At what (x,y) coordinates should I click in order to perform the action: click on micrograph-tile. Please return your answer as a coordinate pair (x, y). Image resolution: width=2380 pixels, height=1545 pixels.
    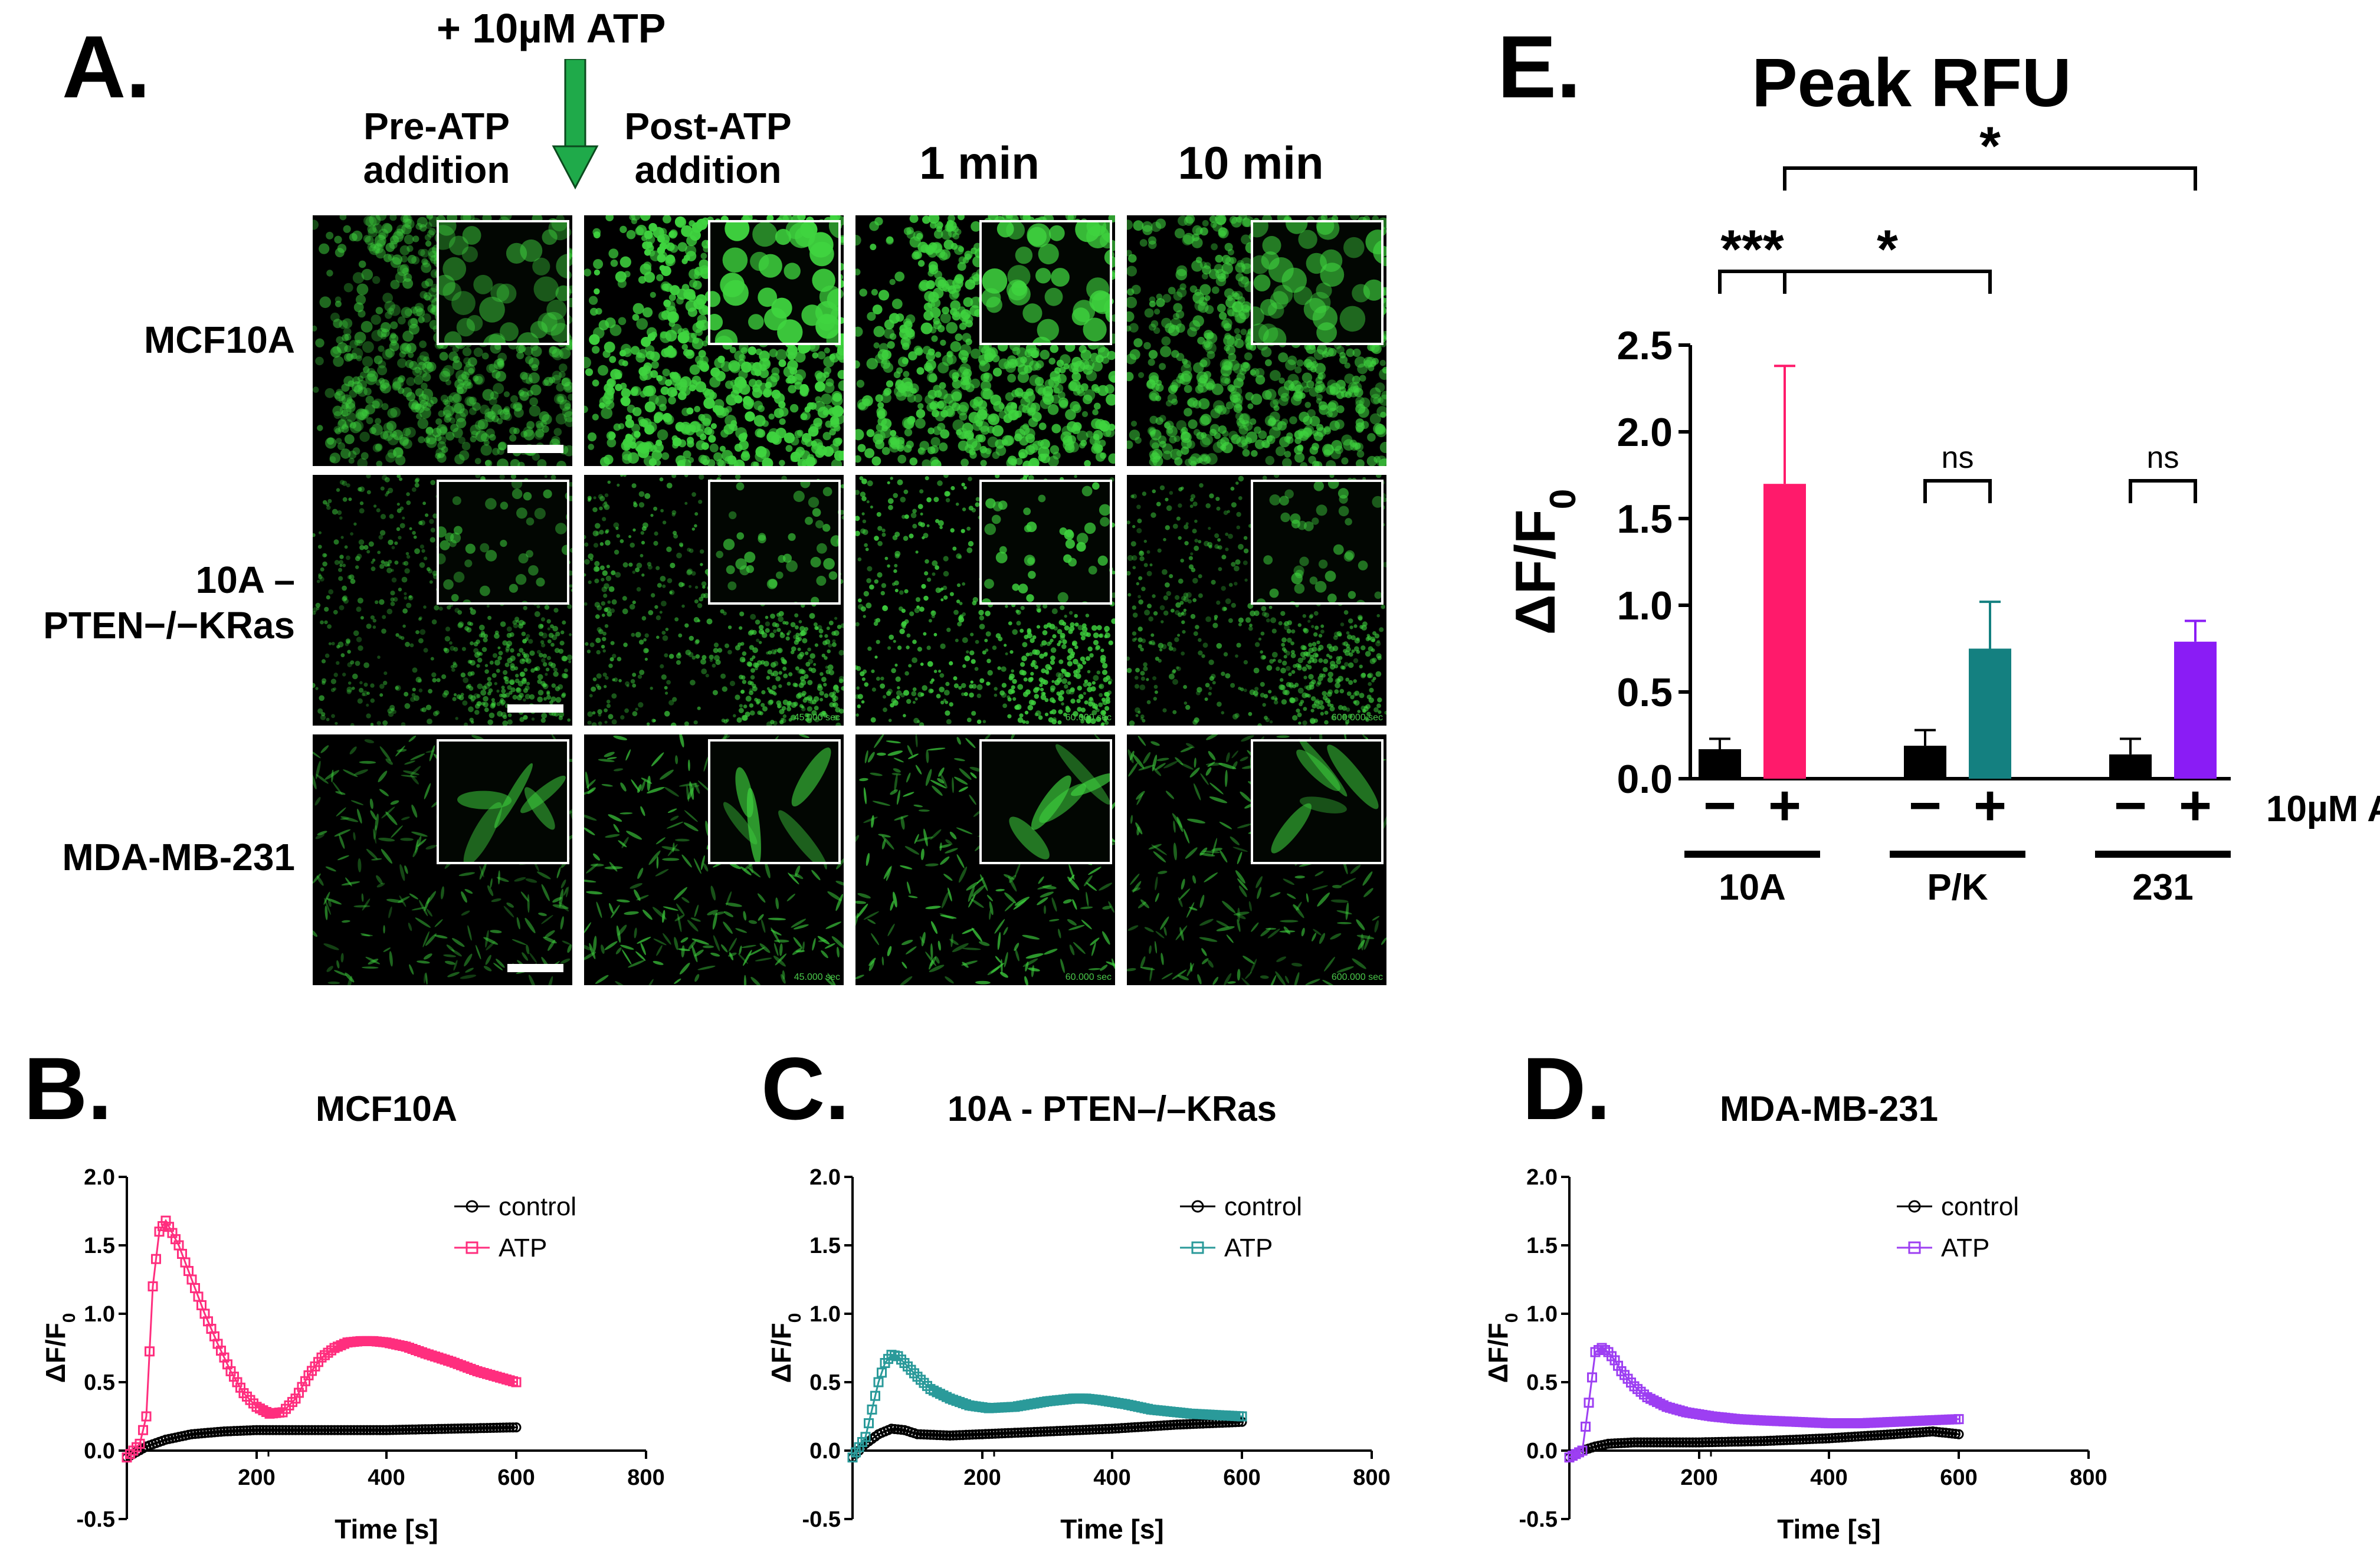
    Looking at the image, I should click on (442, 340).